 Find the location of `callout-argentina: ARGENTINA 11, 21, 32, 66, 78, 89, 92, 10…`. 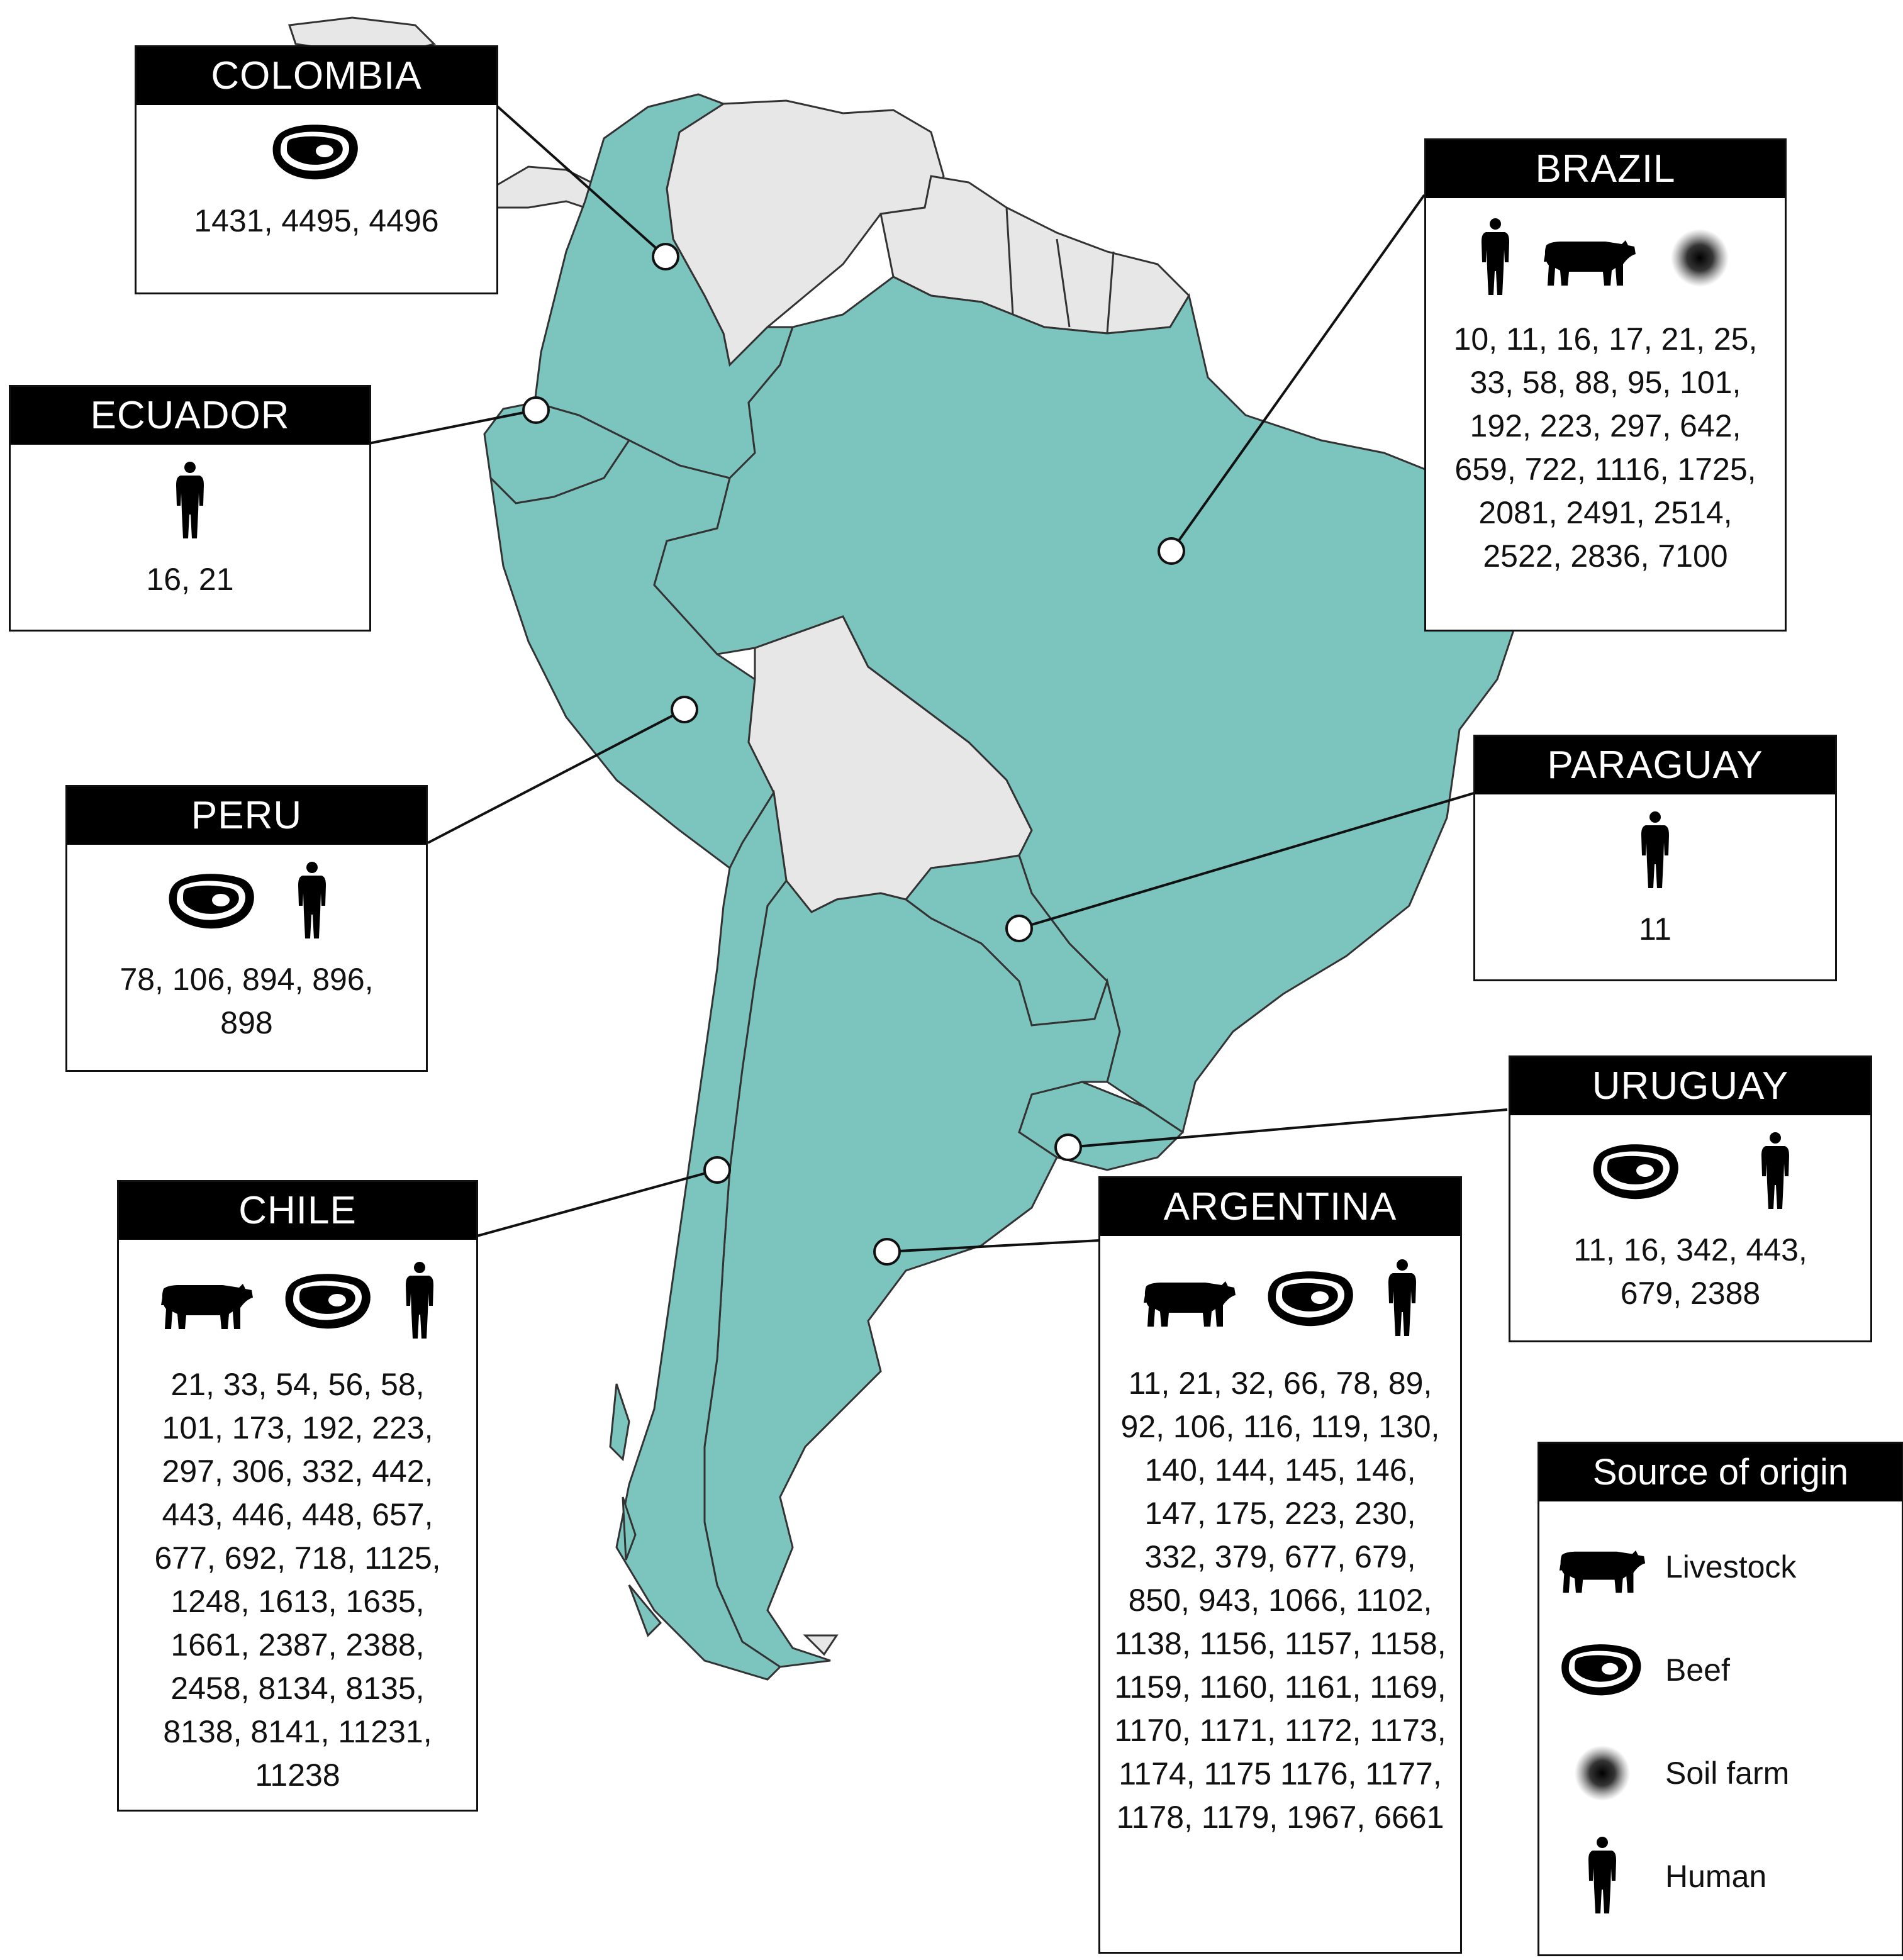

callout-argentina: ARGENTINA 11, 21, 32, 66, 78, 89, 92, 10… is located at coordinates (1280, 1565).